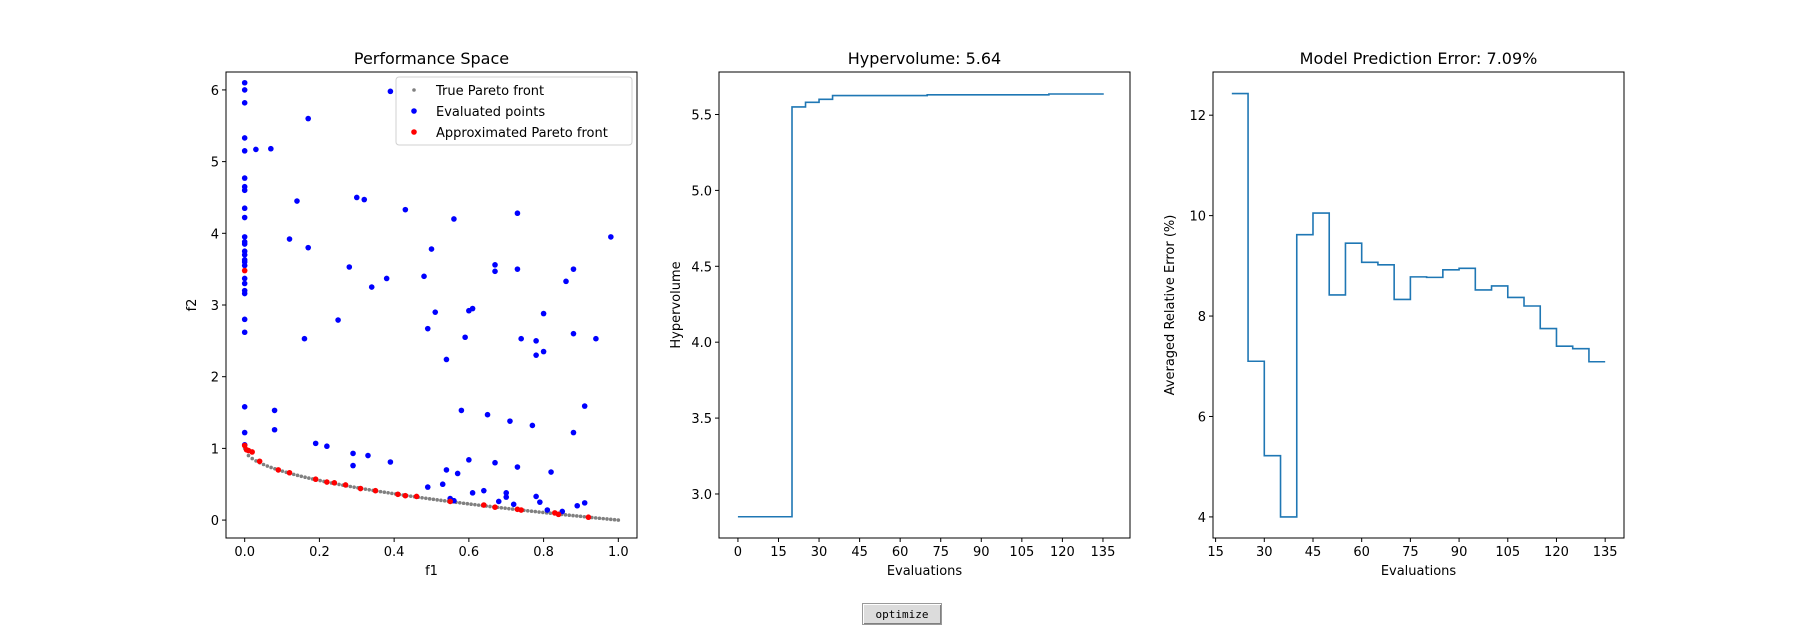  I want to click on performance-ytick-label: 2, so click(215, 378).